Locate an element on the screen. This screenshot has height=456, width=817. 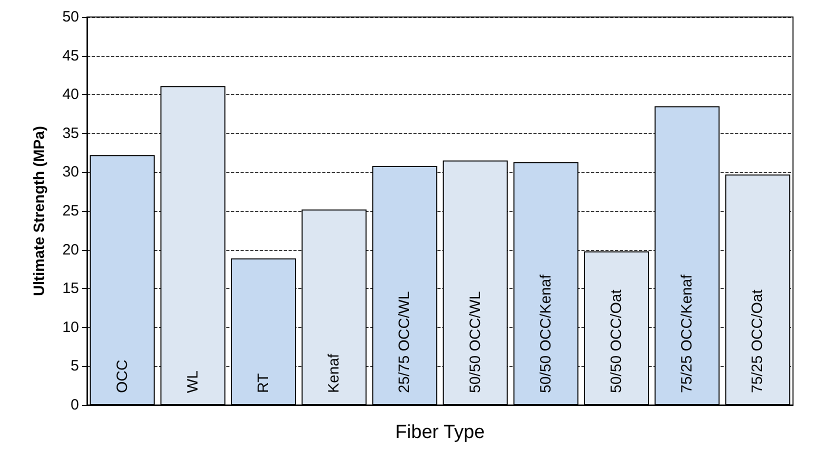
x-tick-label: WL is located at coordinates (193, 381).